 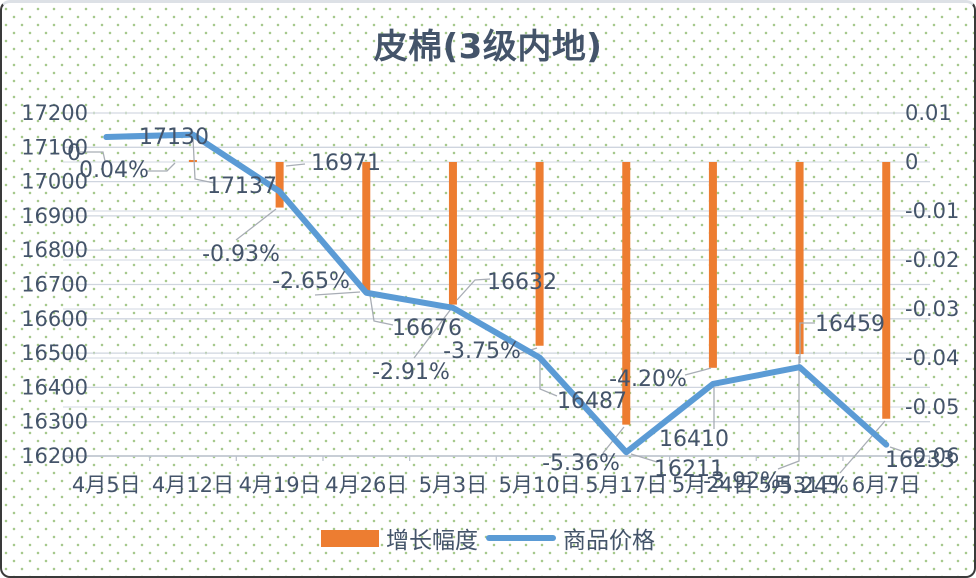 I want to click on left-axis-tick-label: 16400, so click(x=54, y=387).